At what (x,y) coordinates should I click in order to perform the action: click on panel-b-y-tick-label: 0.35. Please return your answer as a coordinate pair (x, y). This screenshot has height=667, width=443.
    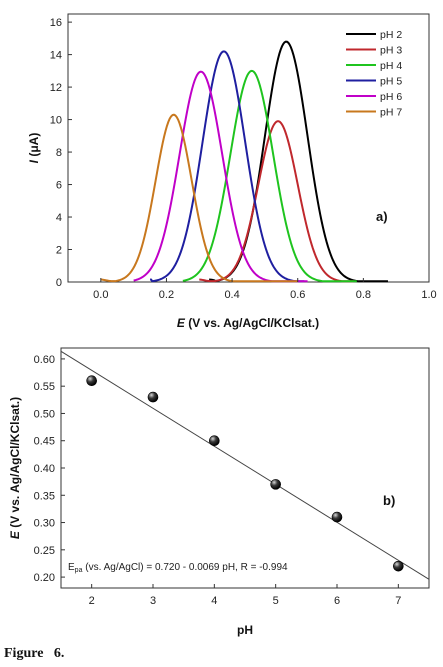
    Looking at the image, I should click on (44, 496).